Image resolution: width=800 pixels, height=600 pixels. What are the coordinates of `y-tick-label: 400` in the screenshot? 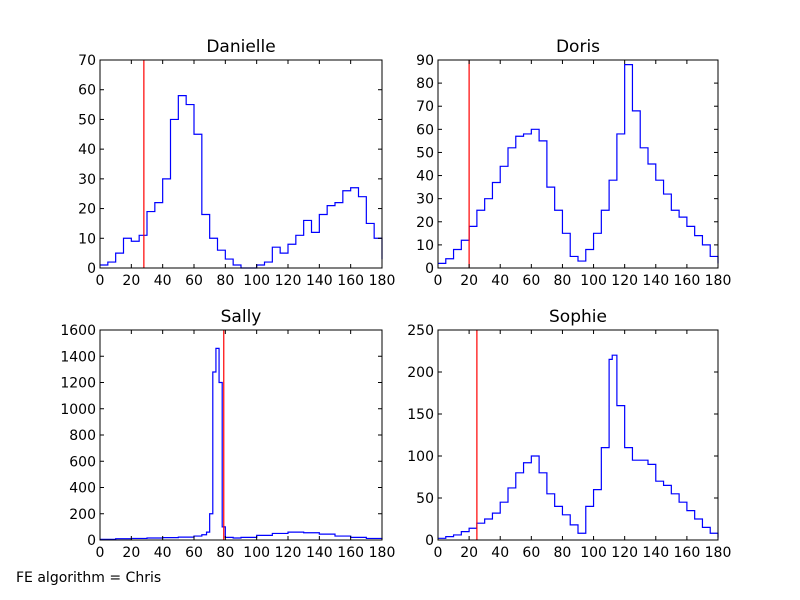 It's located at (82, 489).